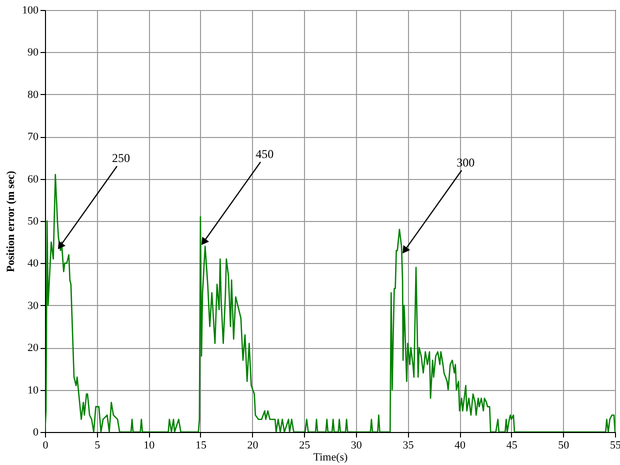 The image size is (620, 465). Describe the element at coordinates (305, 446) in the screenshot. I see `x-tick-label: 25` at that location.